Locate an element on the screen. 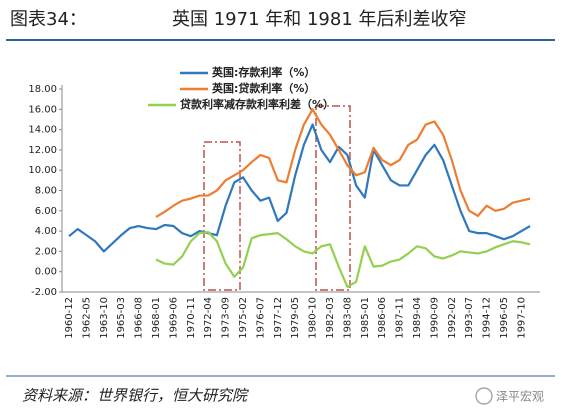 This screenshot has height=420, width=561. x-tick-label: 1960-12 is located at coordinates (69, 318).